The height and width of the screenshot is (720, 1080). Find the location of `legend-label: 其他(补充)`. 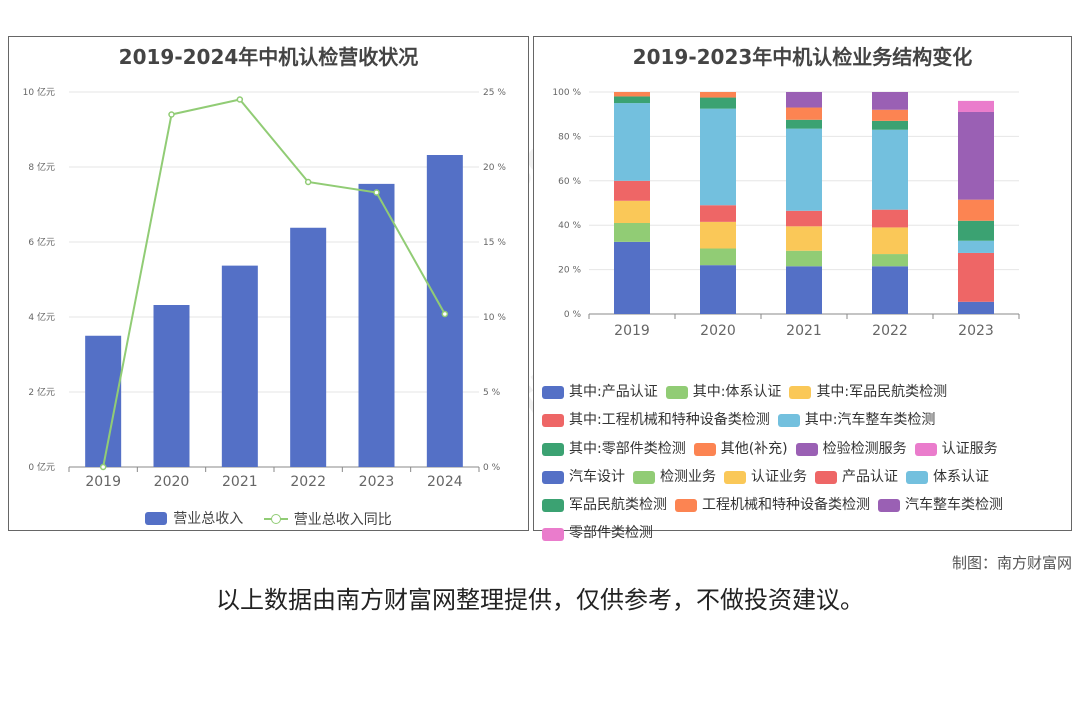

legend-label: 其他(补充) is located at coordinates (754, 448).